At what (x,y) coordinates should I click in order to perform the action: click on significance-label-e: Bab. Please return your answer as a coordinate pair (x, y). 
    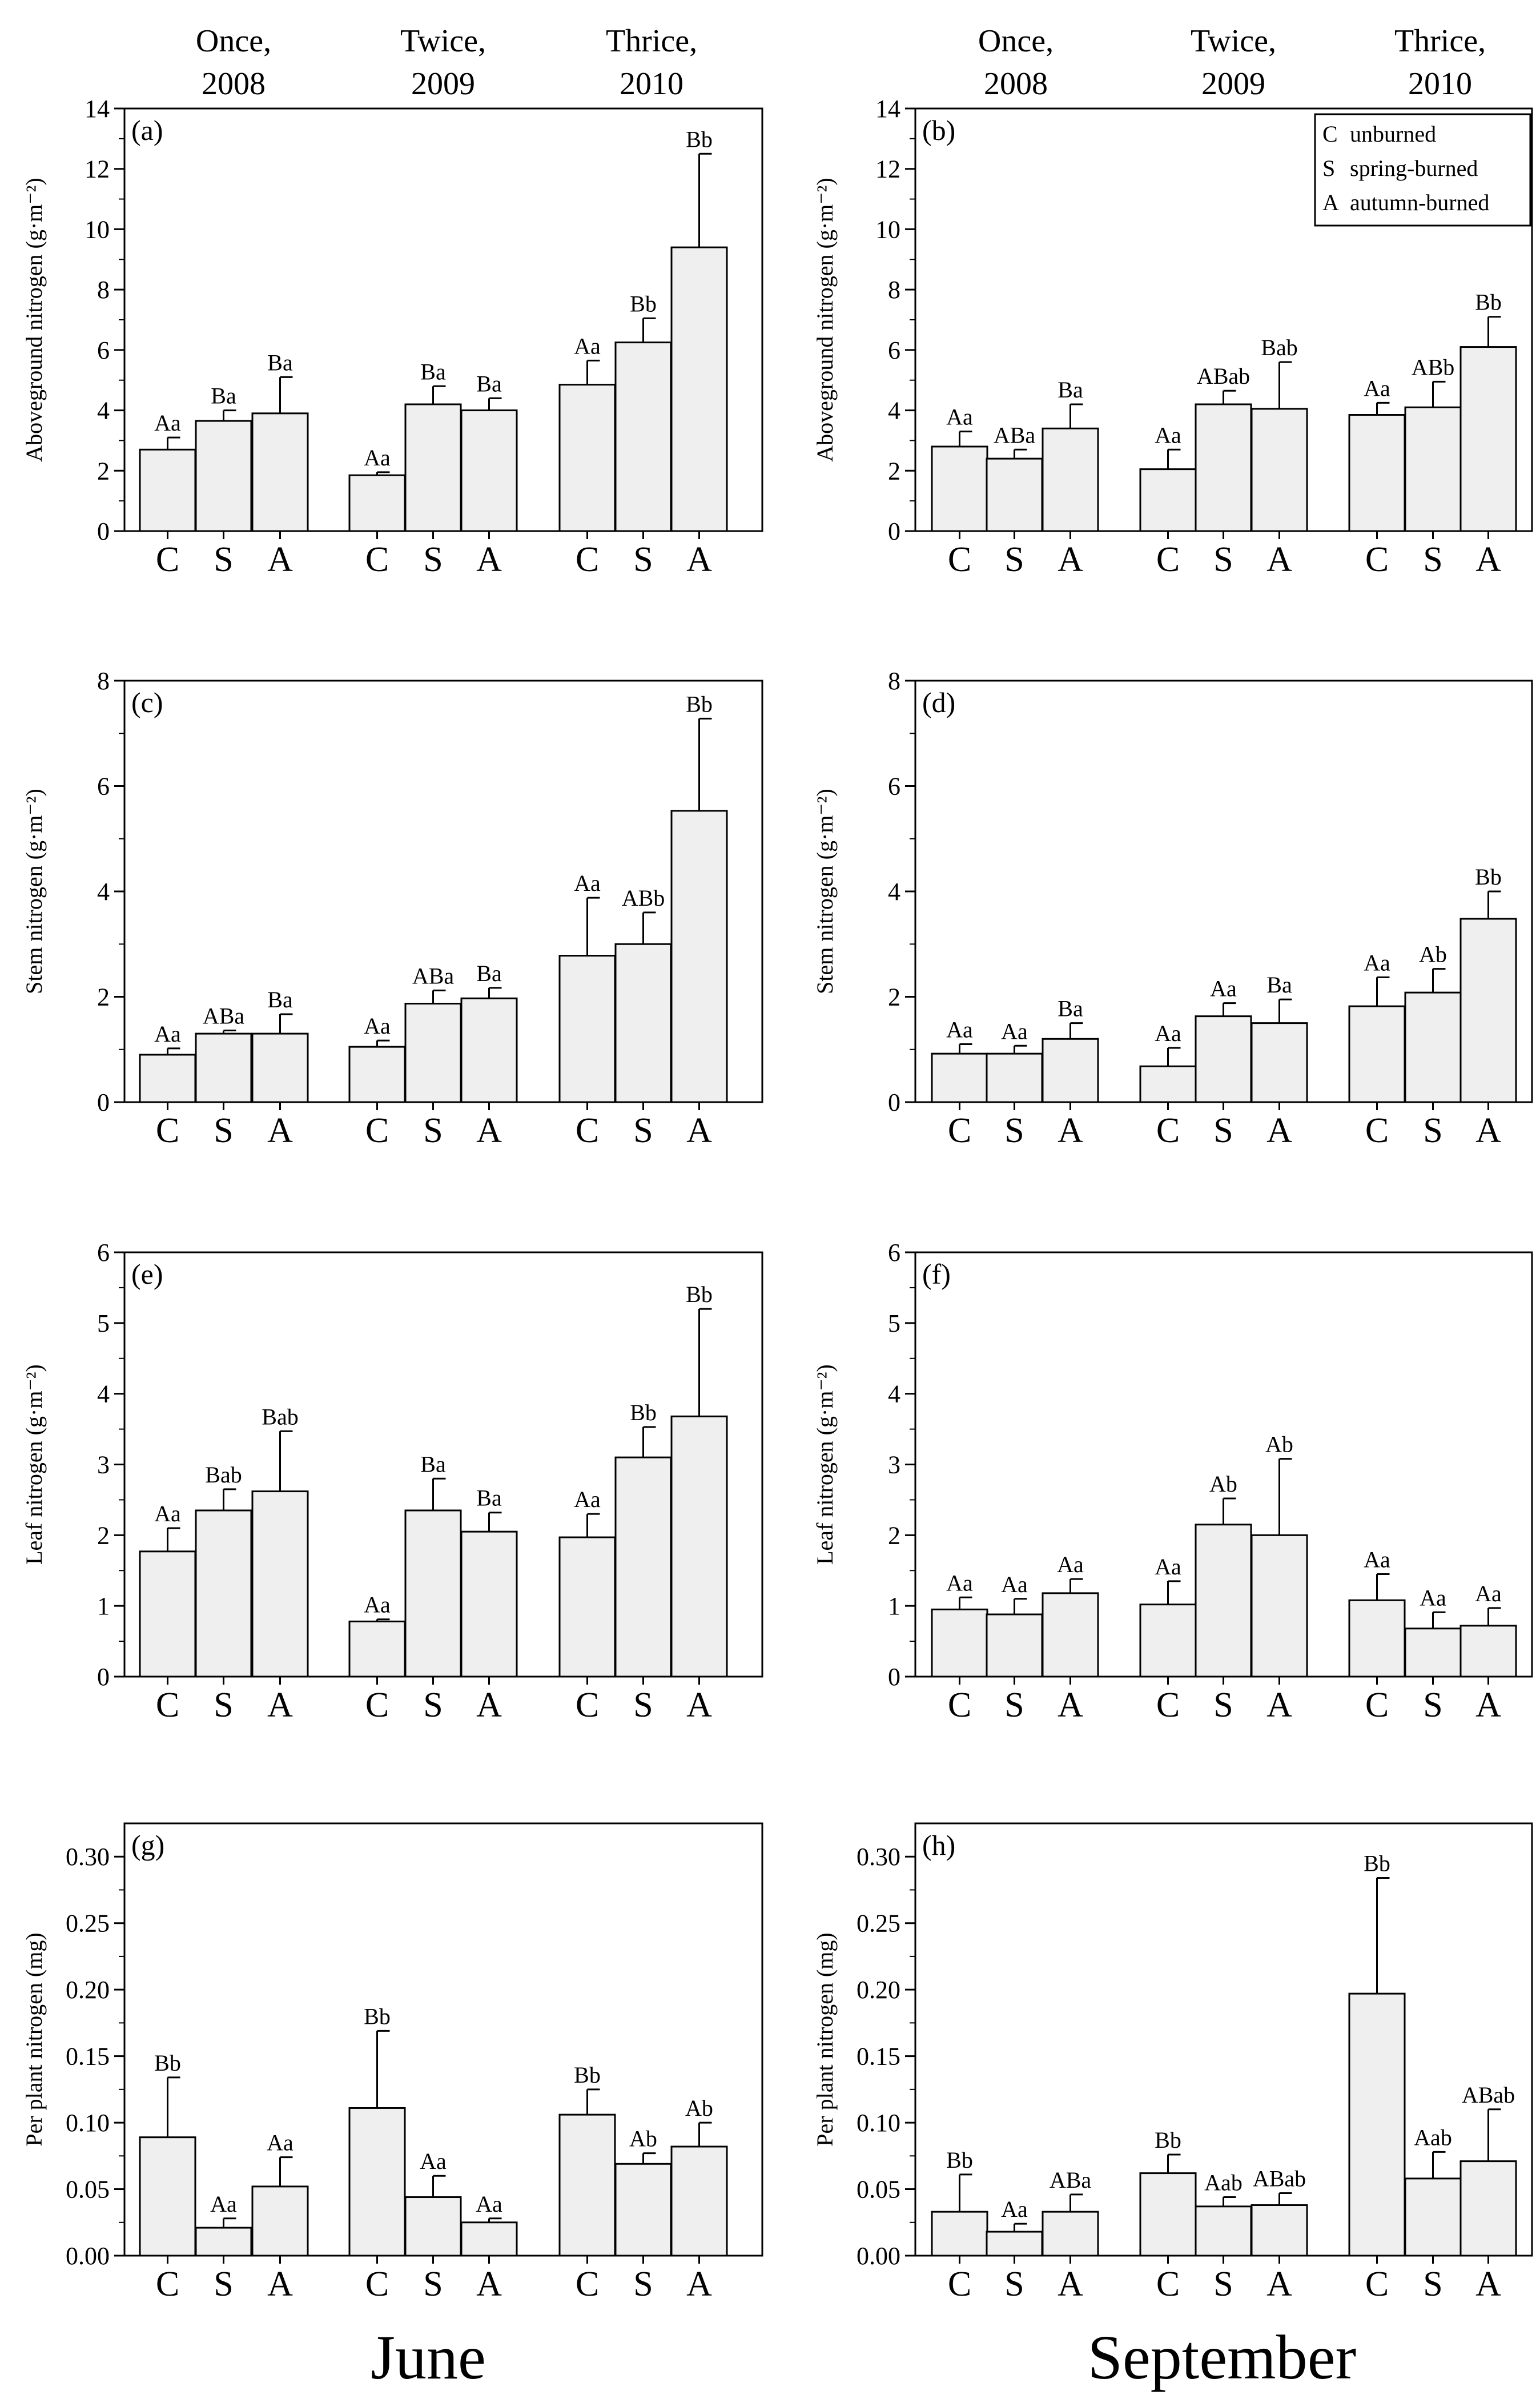
    Looking at the image, I should click on (223, 1475).